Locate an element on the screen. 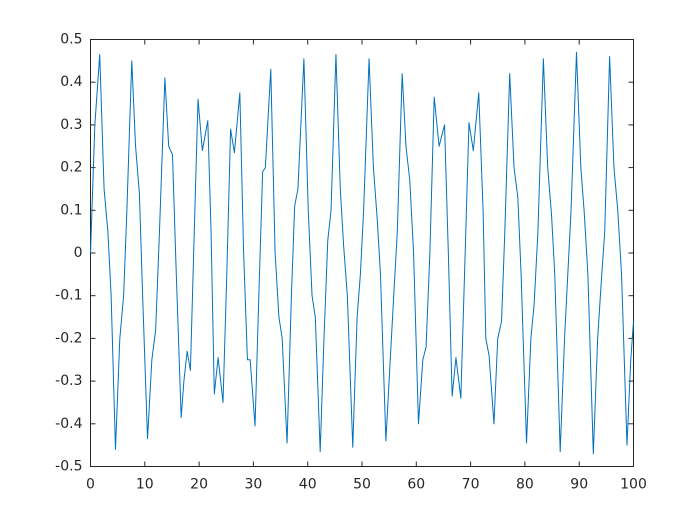 This screenshot has height=525, width=700. y-tick-label: -0.3 is located at coordinates (68, 381).